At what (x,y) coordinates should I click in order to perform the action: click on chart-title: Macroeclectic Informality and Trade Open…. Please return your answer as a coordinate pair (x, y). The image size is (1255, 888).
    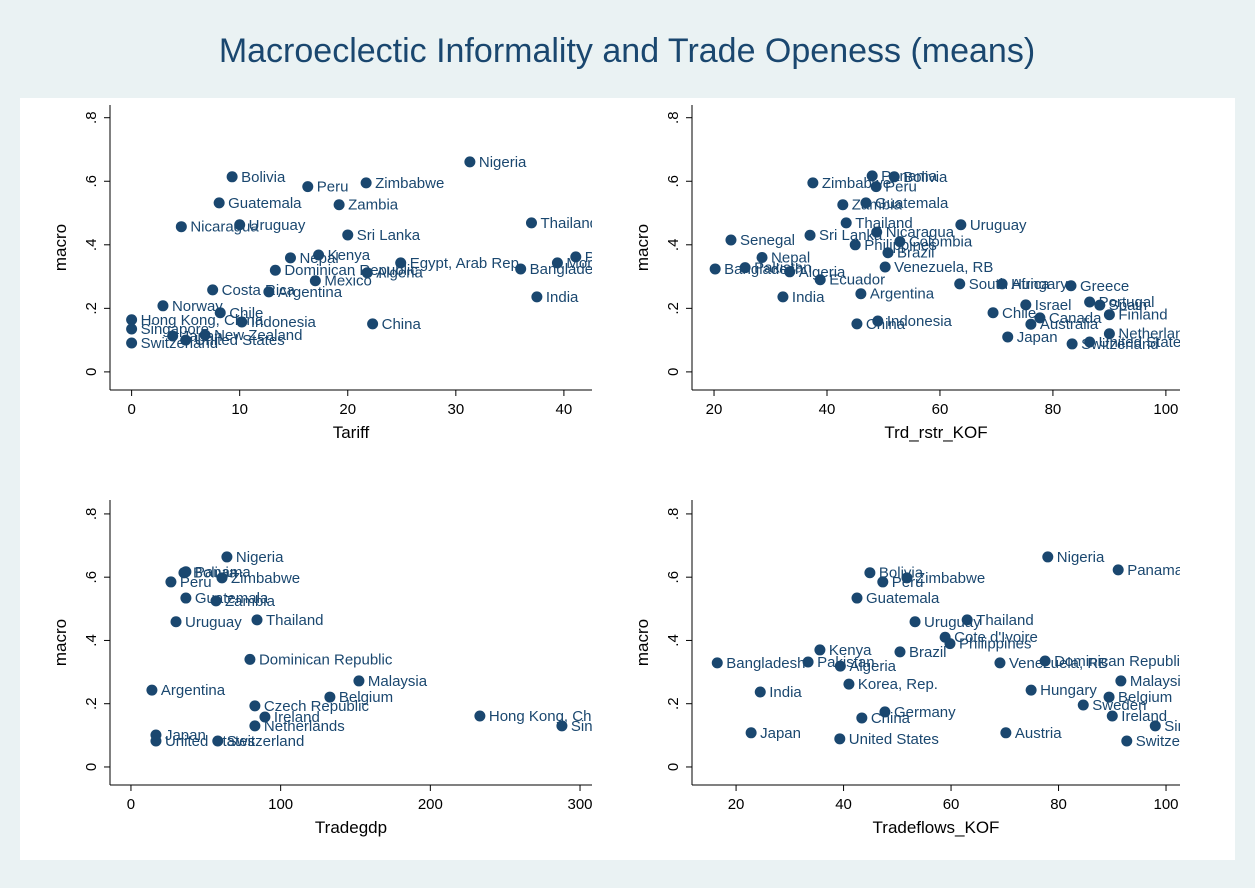
    Looking at the image, I should click on (627, 51).